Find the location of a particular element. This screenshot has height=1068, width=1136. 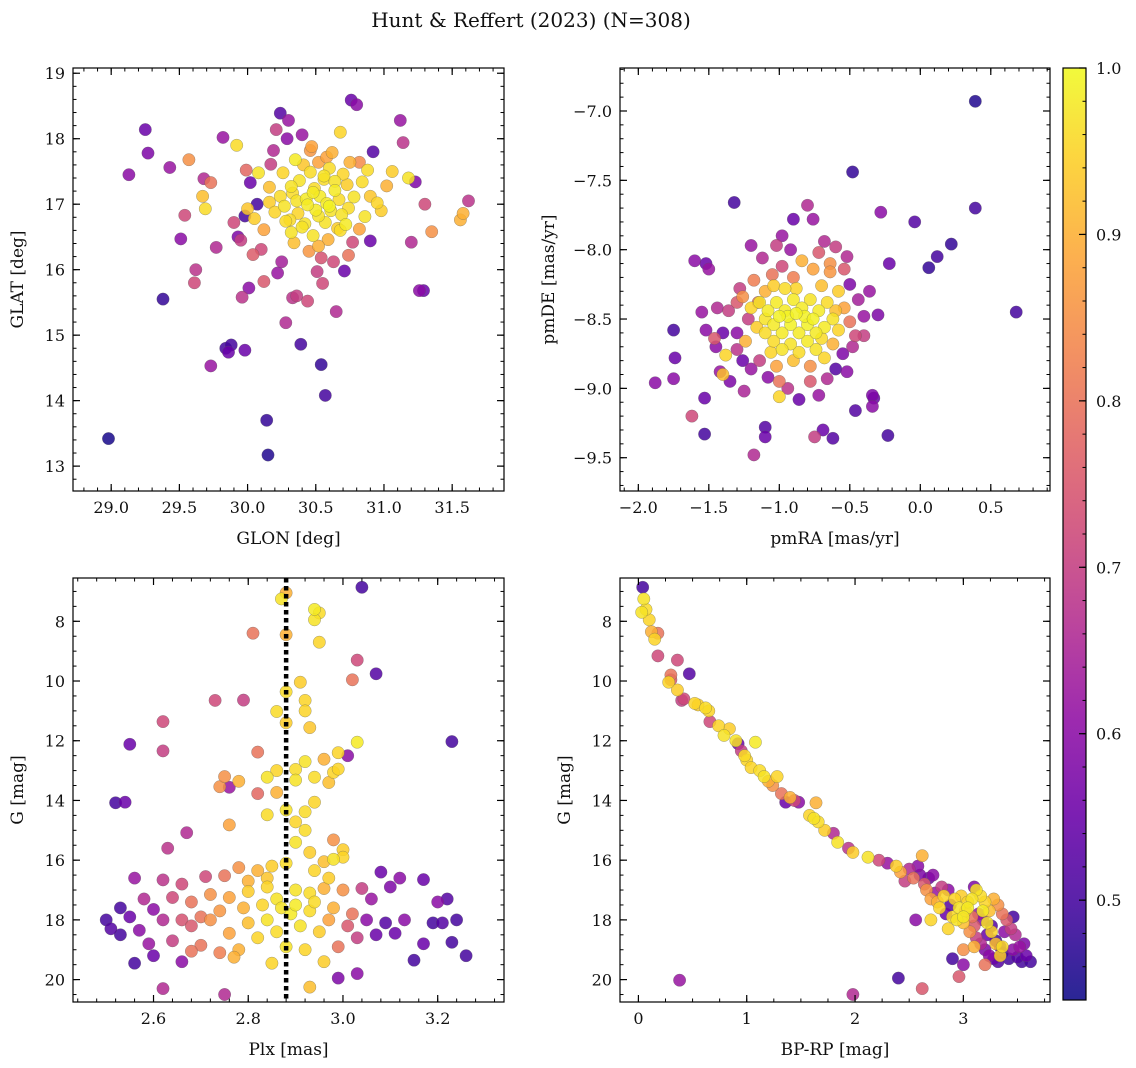

x-tick-label: 29.5 is located at coordinates (180, 507).